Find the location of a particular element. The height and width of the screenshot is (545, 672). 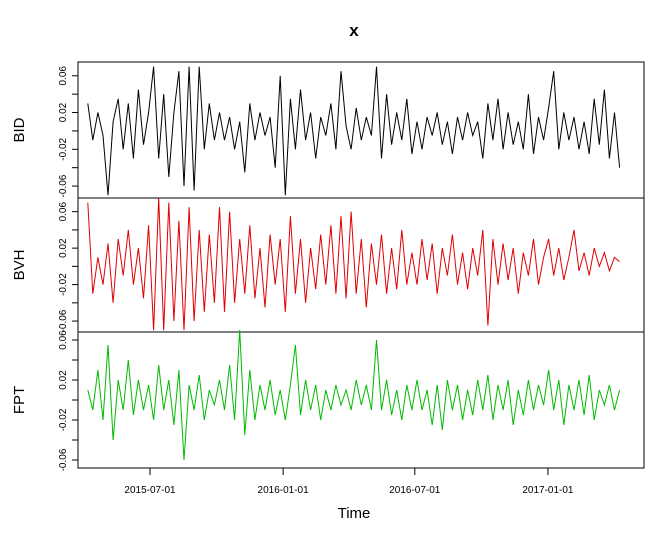

chart-title: x is located at coordinates (354, 30).